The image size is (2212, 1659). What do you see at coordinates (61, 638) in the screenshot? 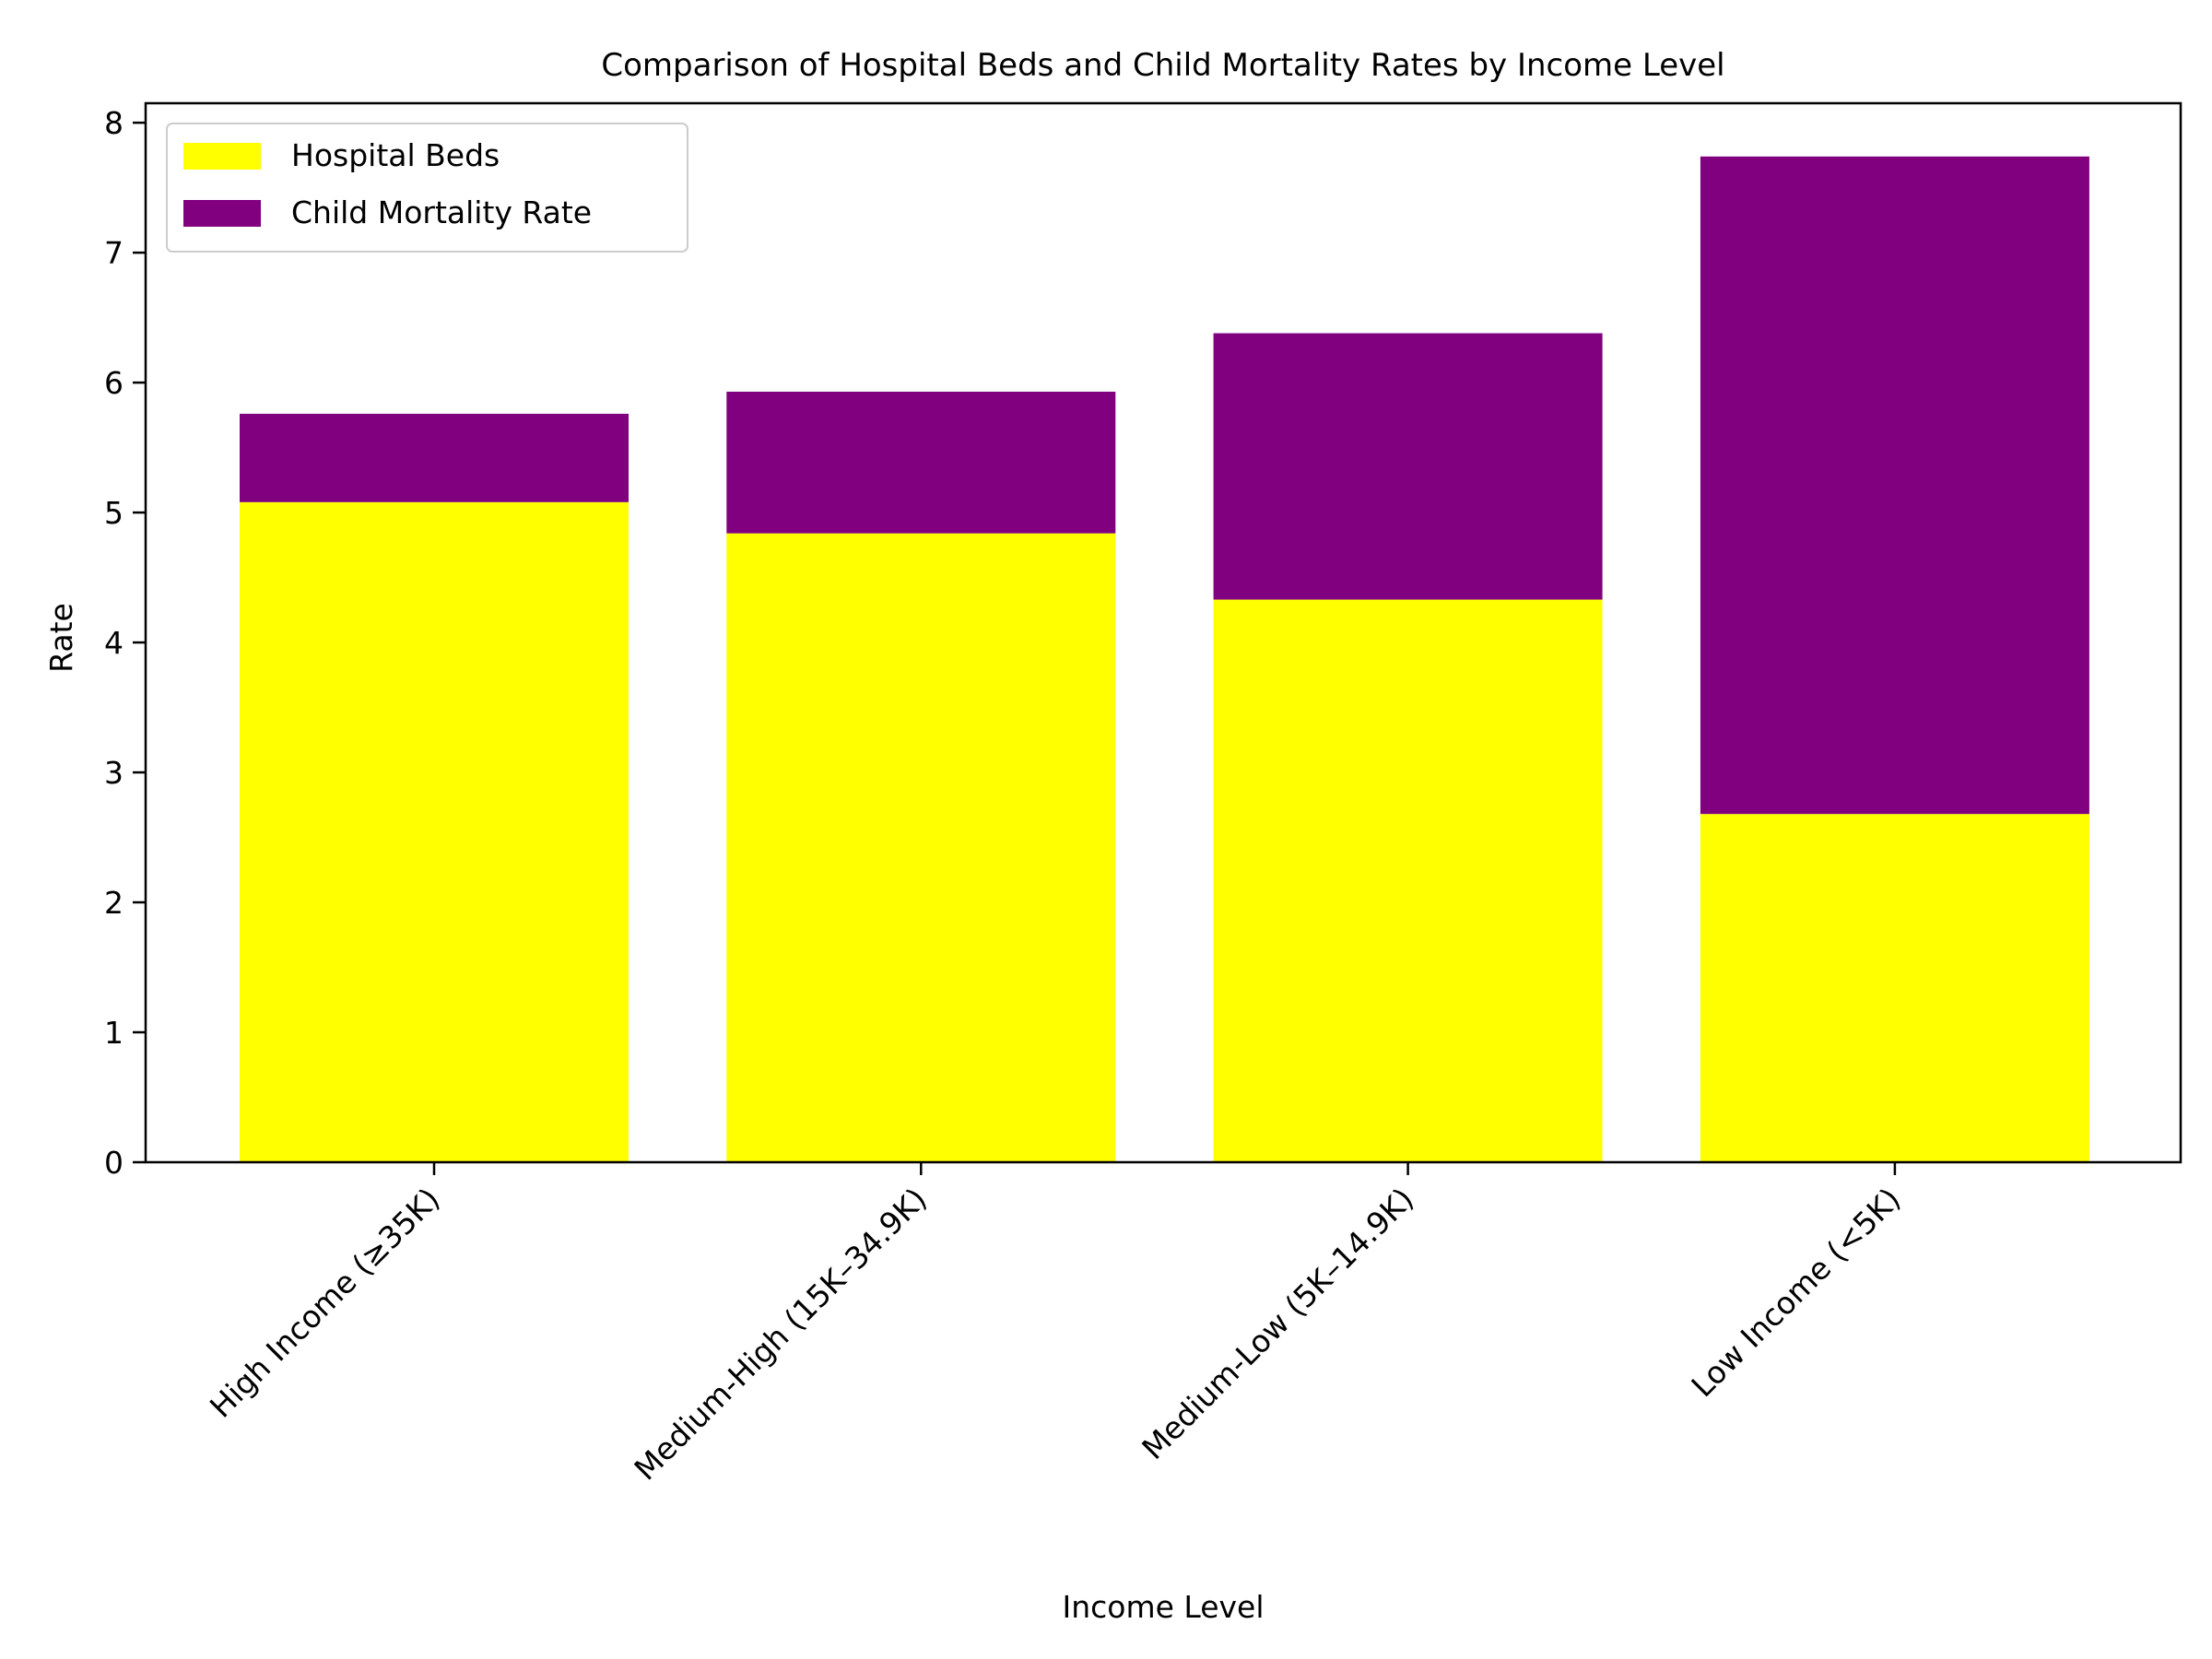
I see `y-axis-label: Rate` at bounding box center [61, 638].